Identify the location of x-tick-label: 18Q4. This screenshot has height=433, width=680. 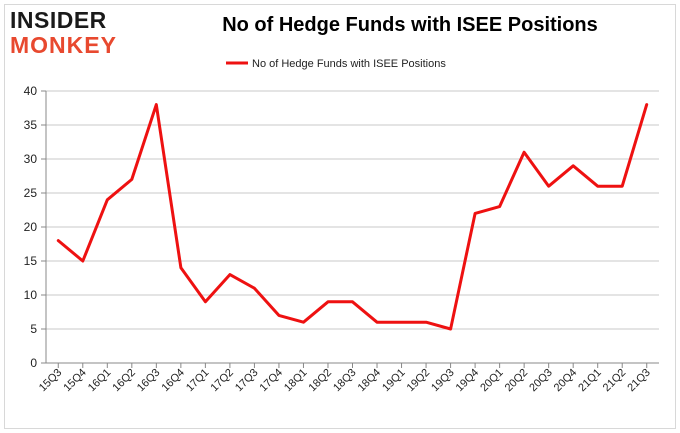
(370, 381).